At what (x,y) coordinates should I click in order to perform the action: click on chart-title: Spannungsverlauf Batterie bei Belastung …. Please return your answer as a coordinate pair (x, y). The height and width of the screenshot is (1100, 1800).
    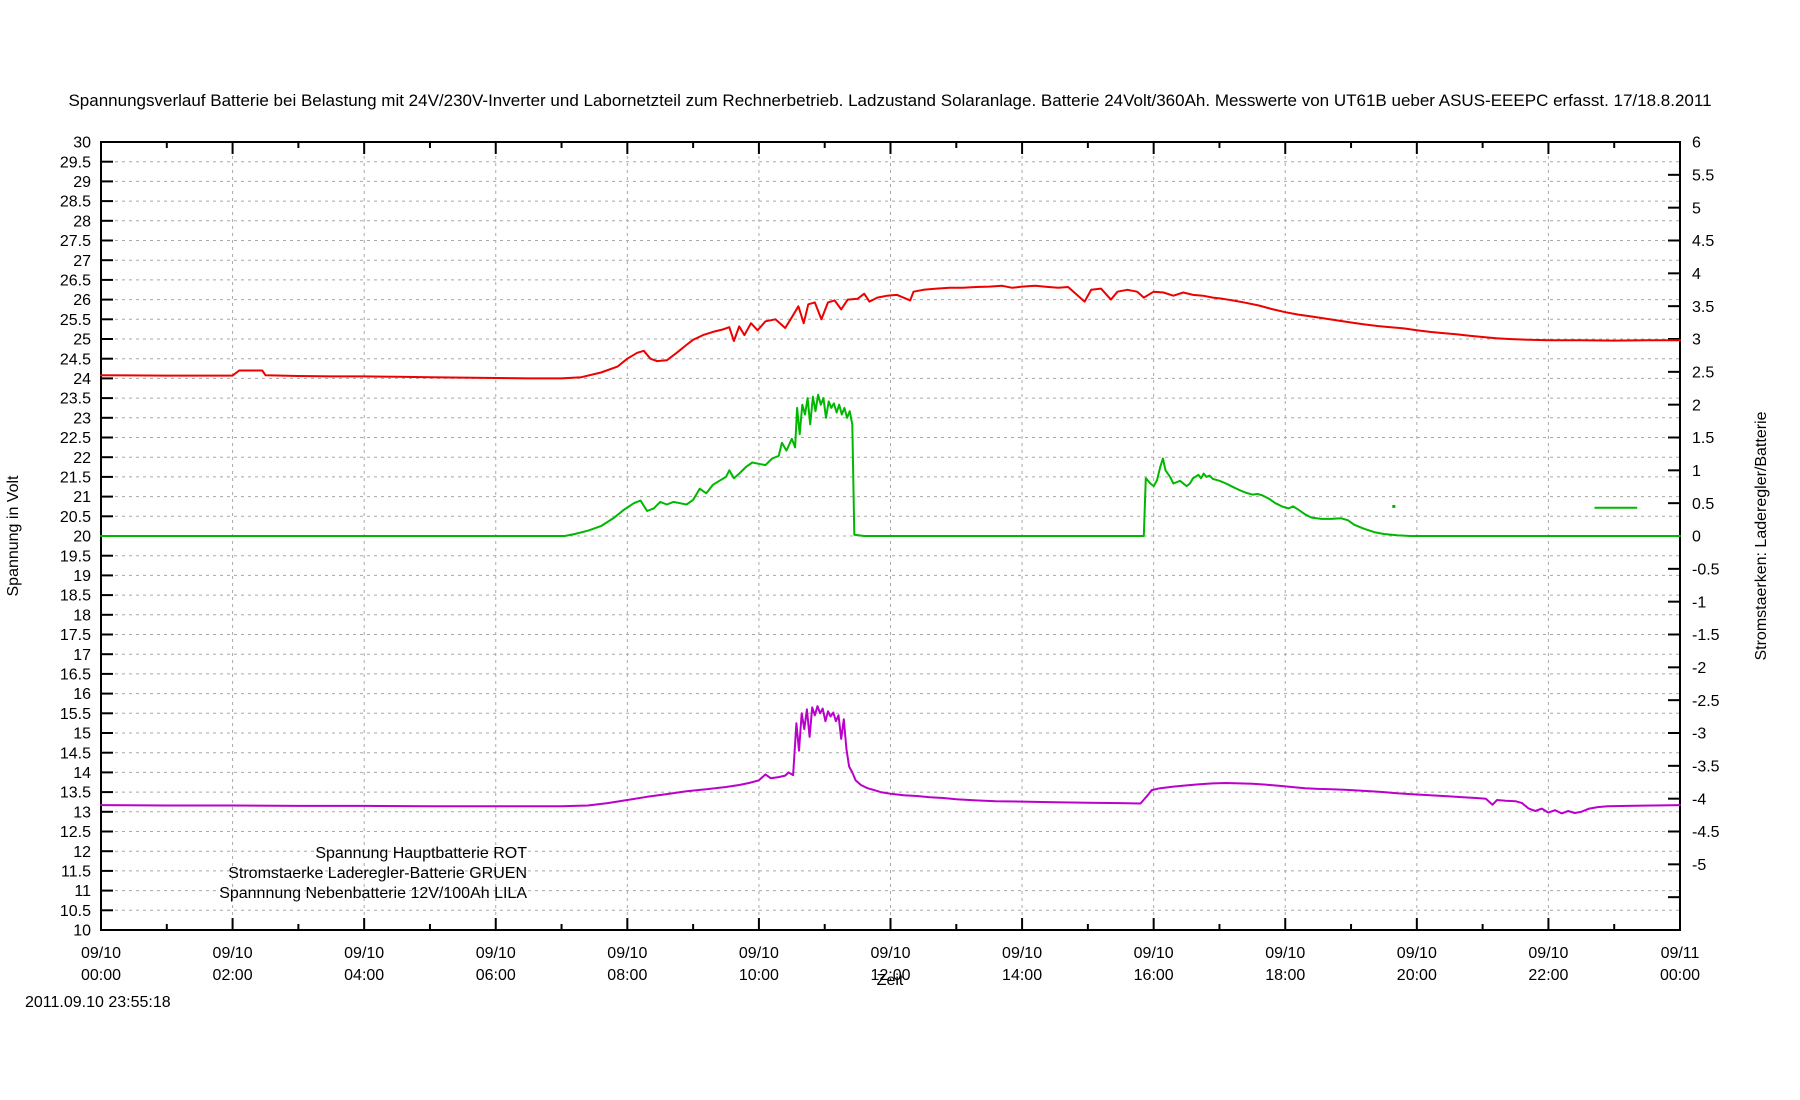
    Looking at the image, I should click on (890, 100).